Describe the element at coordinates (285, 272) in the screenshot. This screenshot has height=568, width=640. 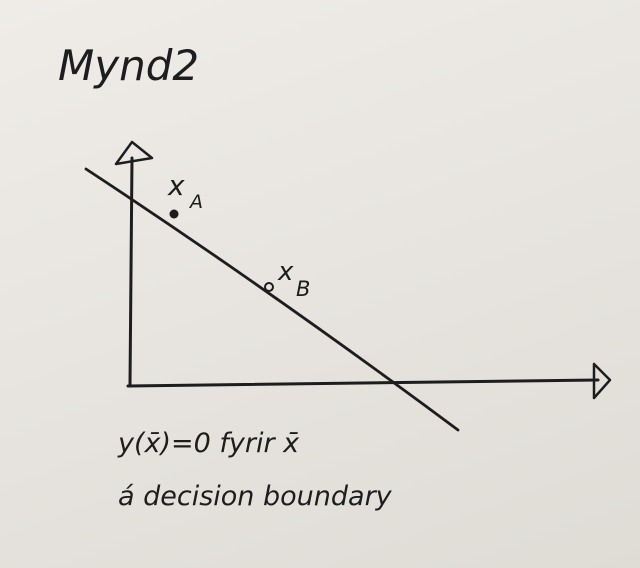
I see `point-b-label: x` at that location.